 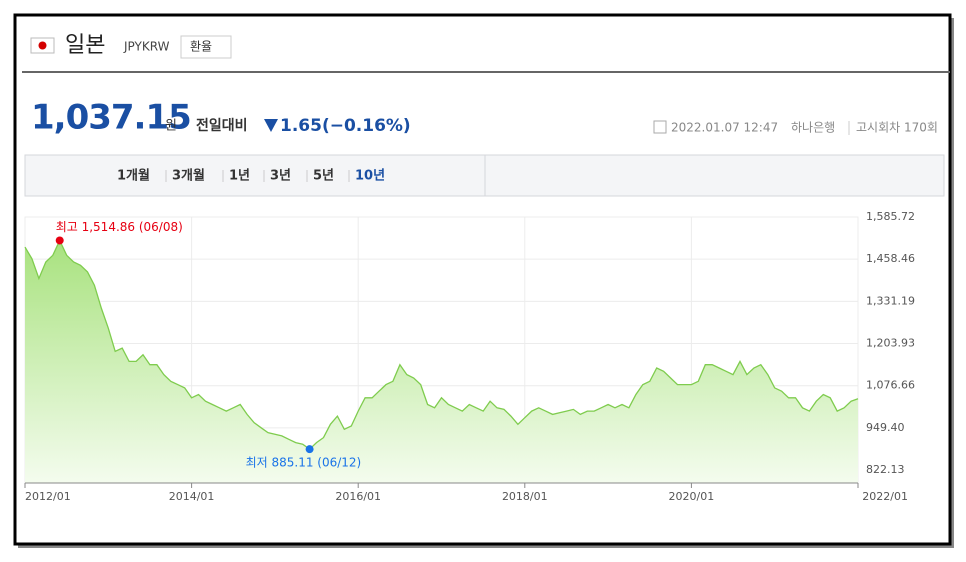 What do you see at coordinates (890, 385) in the screenshot?
I see `y-tick-label: 1,076.66` at bounding box center [890, 385].